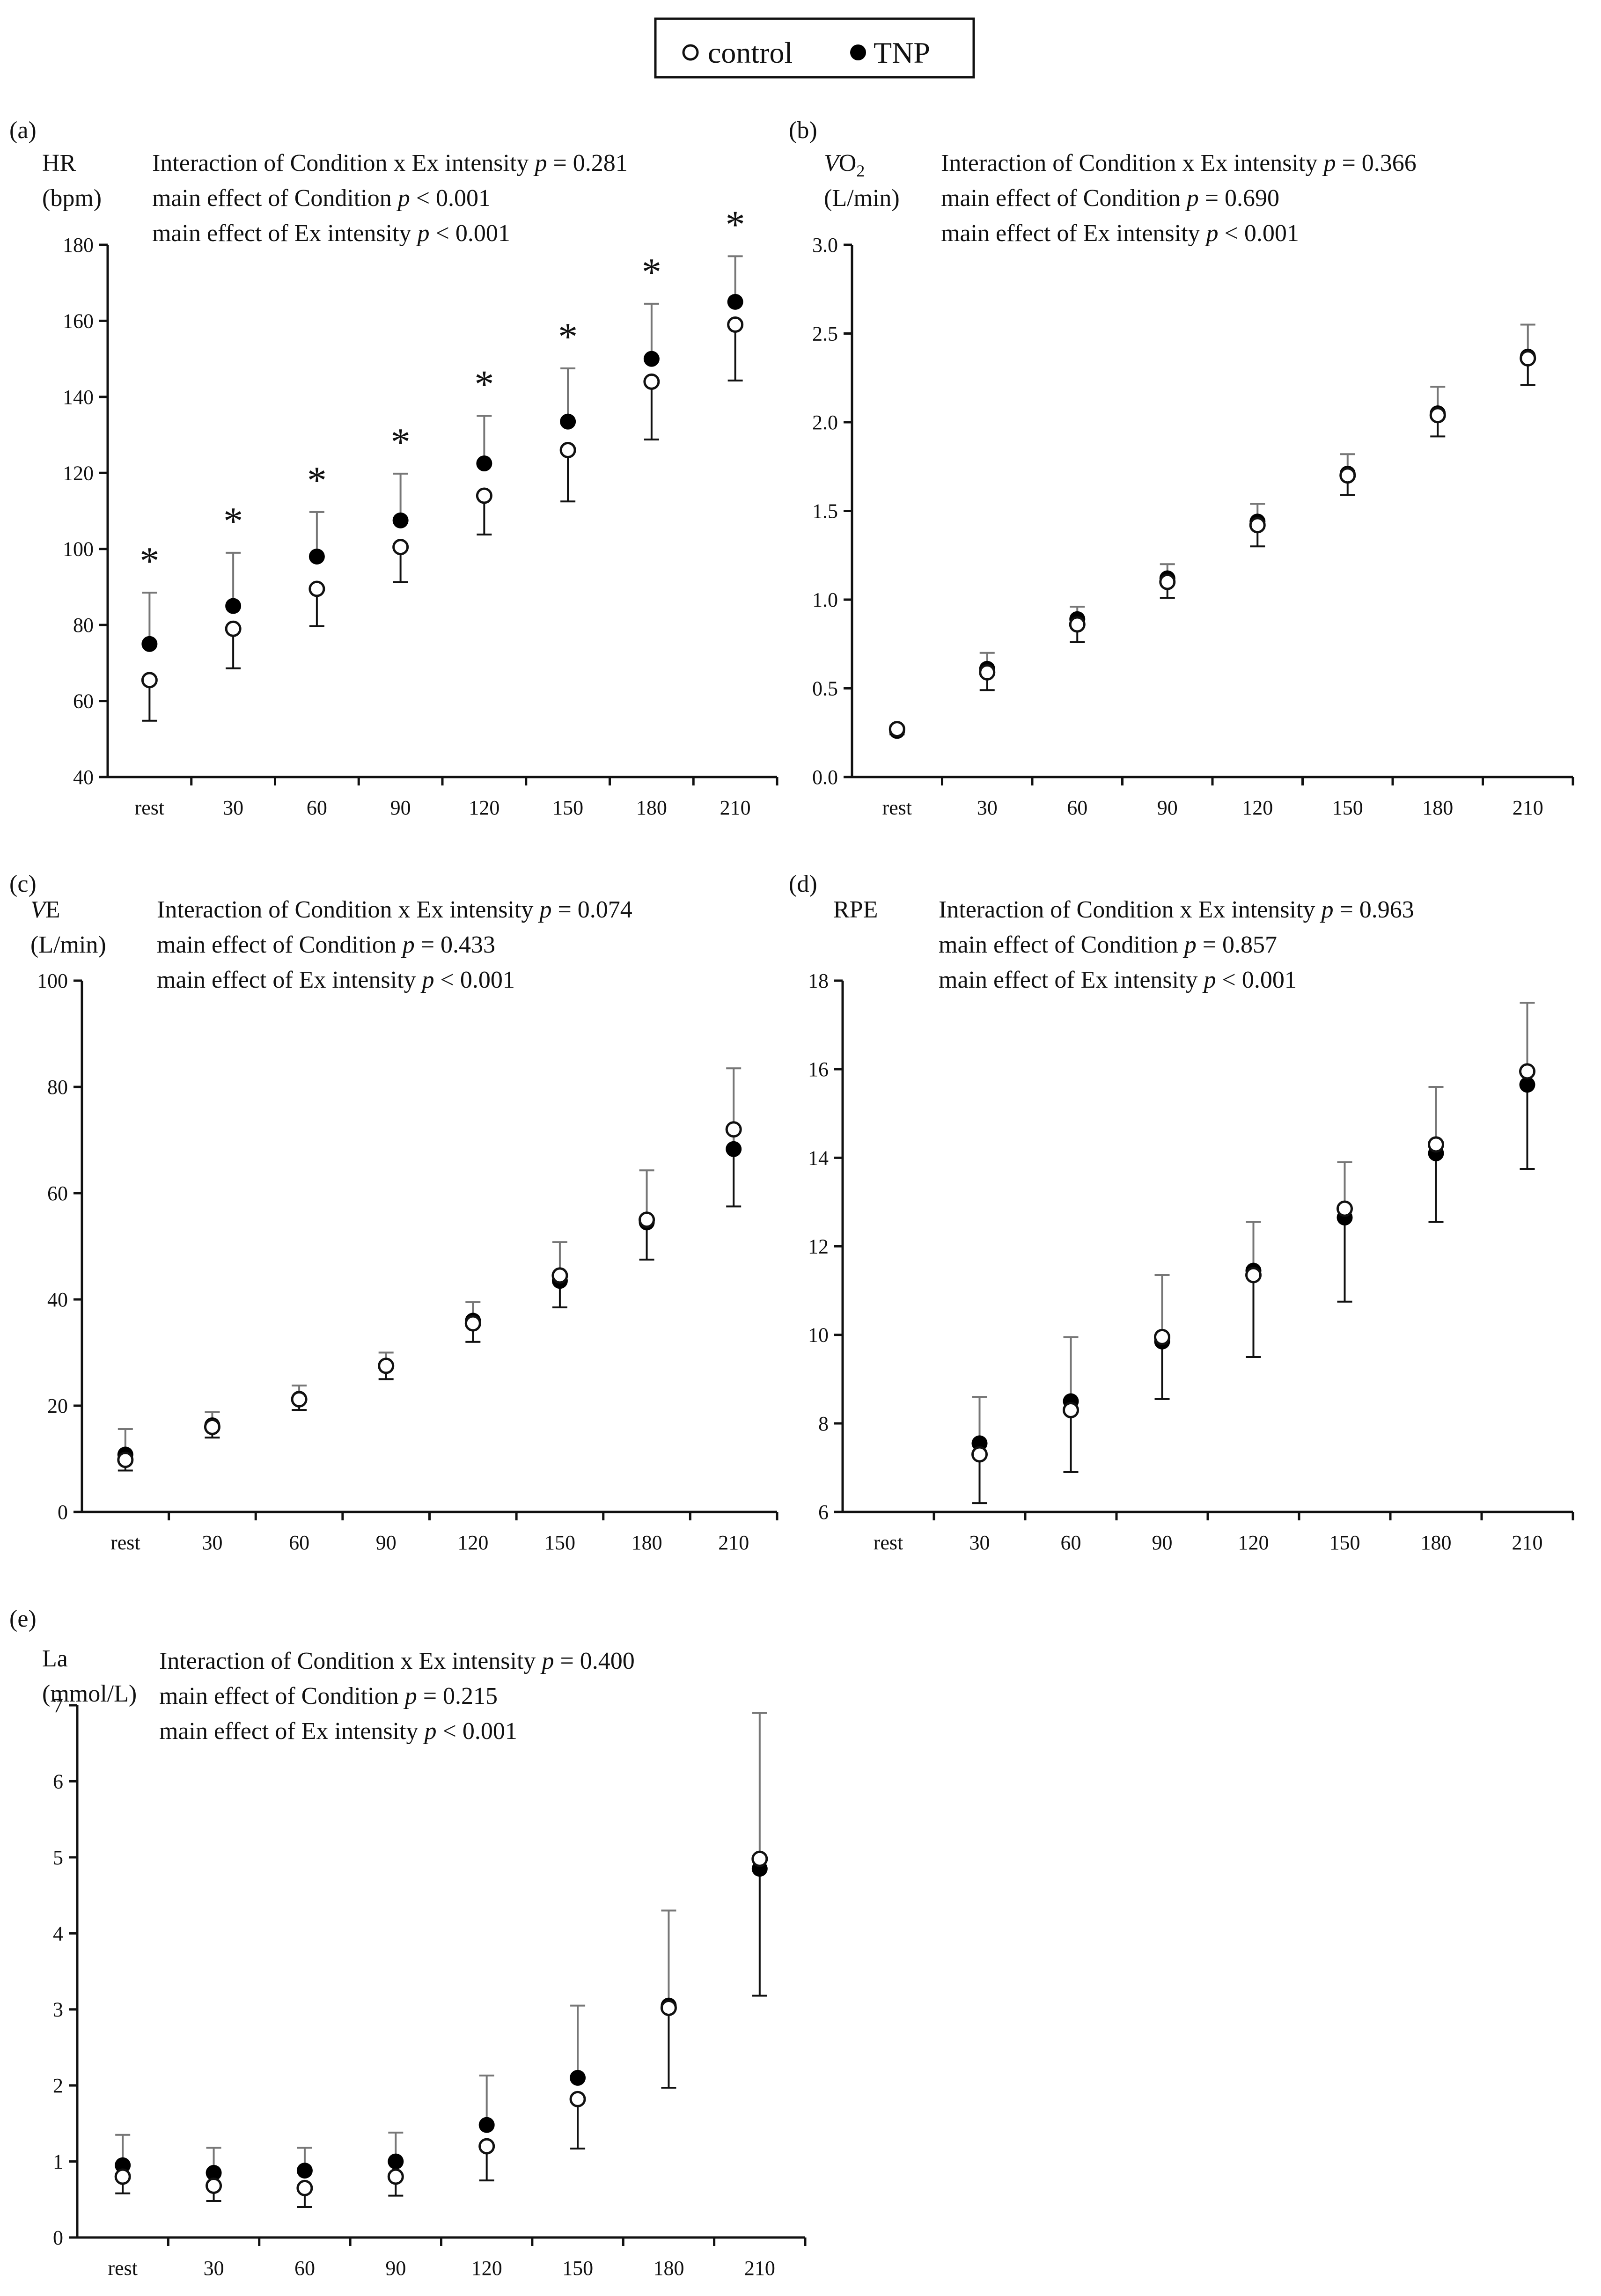 This screenshot has height=2296, width=1601. Describe the element at coordinates (89, 1693) in the screenshot. I see `y-axis-label: (mmol/L)` at that location.